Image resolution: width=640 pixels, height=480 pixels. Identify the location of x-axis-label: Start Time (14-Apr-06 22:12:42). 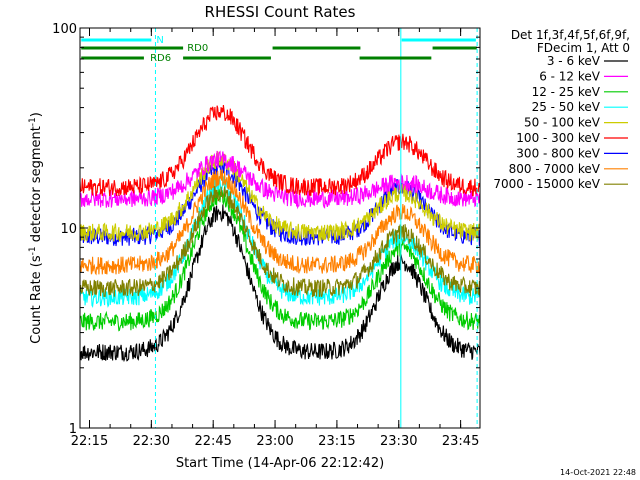
(280, 463).